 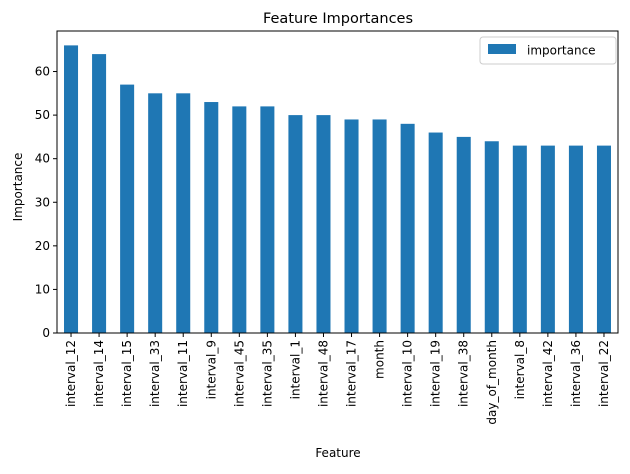 What do you see at coordinates (352, 373) in the screenshot?
I see `x-tick-label: interval_17` at bounding box center [352, 373].